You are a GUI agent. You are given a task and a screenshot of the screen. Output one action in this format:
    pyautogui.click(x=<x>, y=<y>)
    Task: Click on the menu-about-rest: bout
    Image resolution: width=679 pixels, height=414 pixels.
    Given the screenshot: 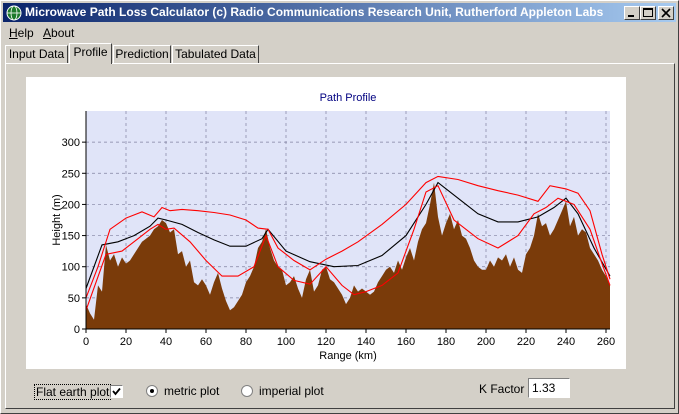 What is the action you would take?
    pyautogui.click(x=63, y=33)
    